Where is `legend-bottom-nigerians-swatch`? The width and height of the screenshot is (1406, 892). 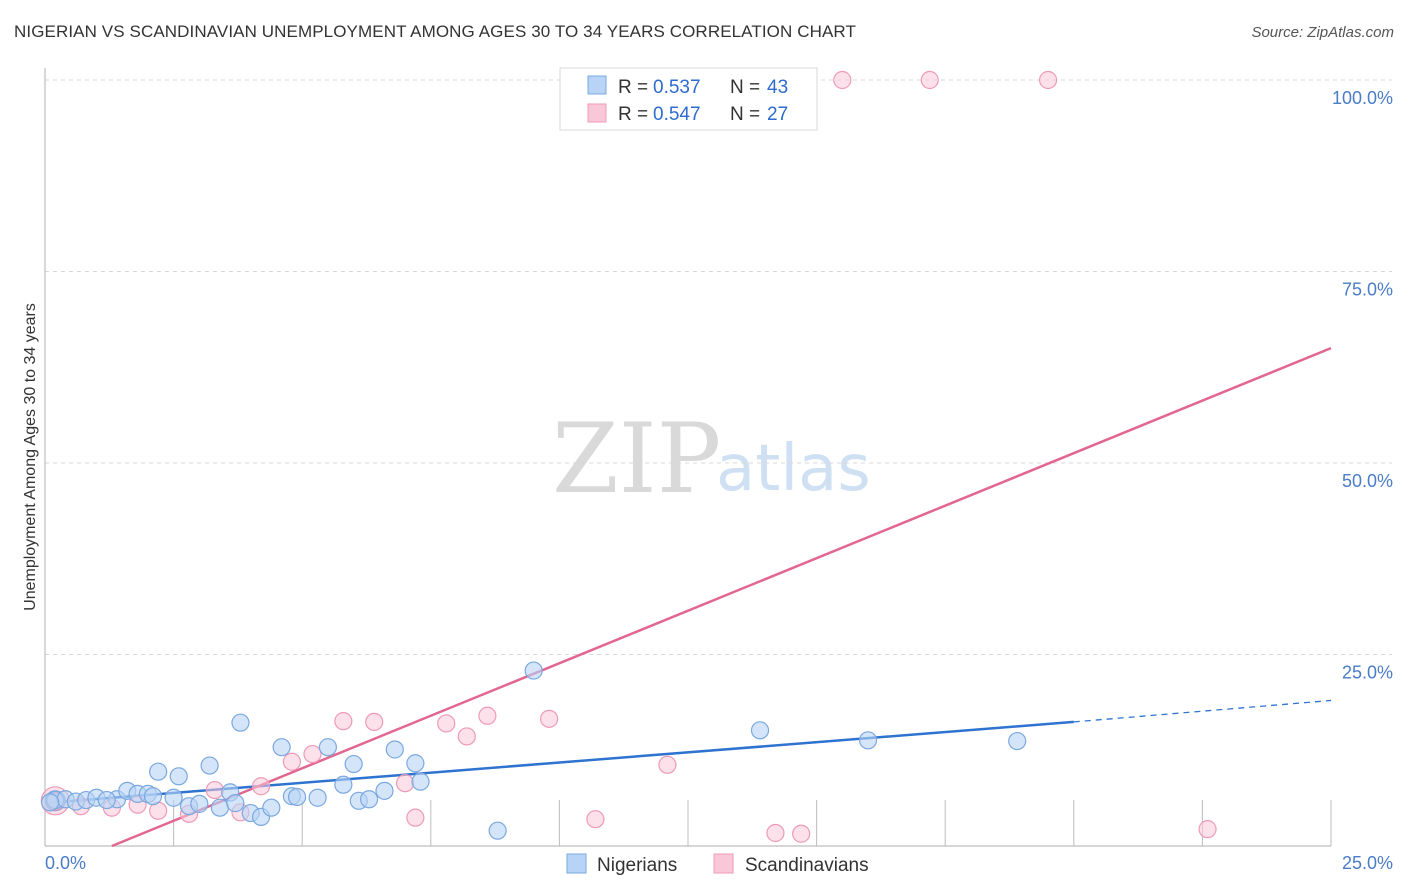 legend-bottom-nigerians-swatch is located at coordinates (576, 863).